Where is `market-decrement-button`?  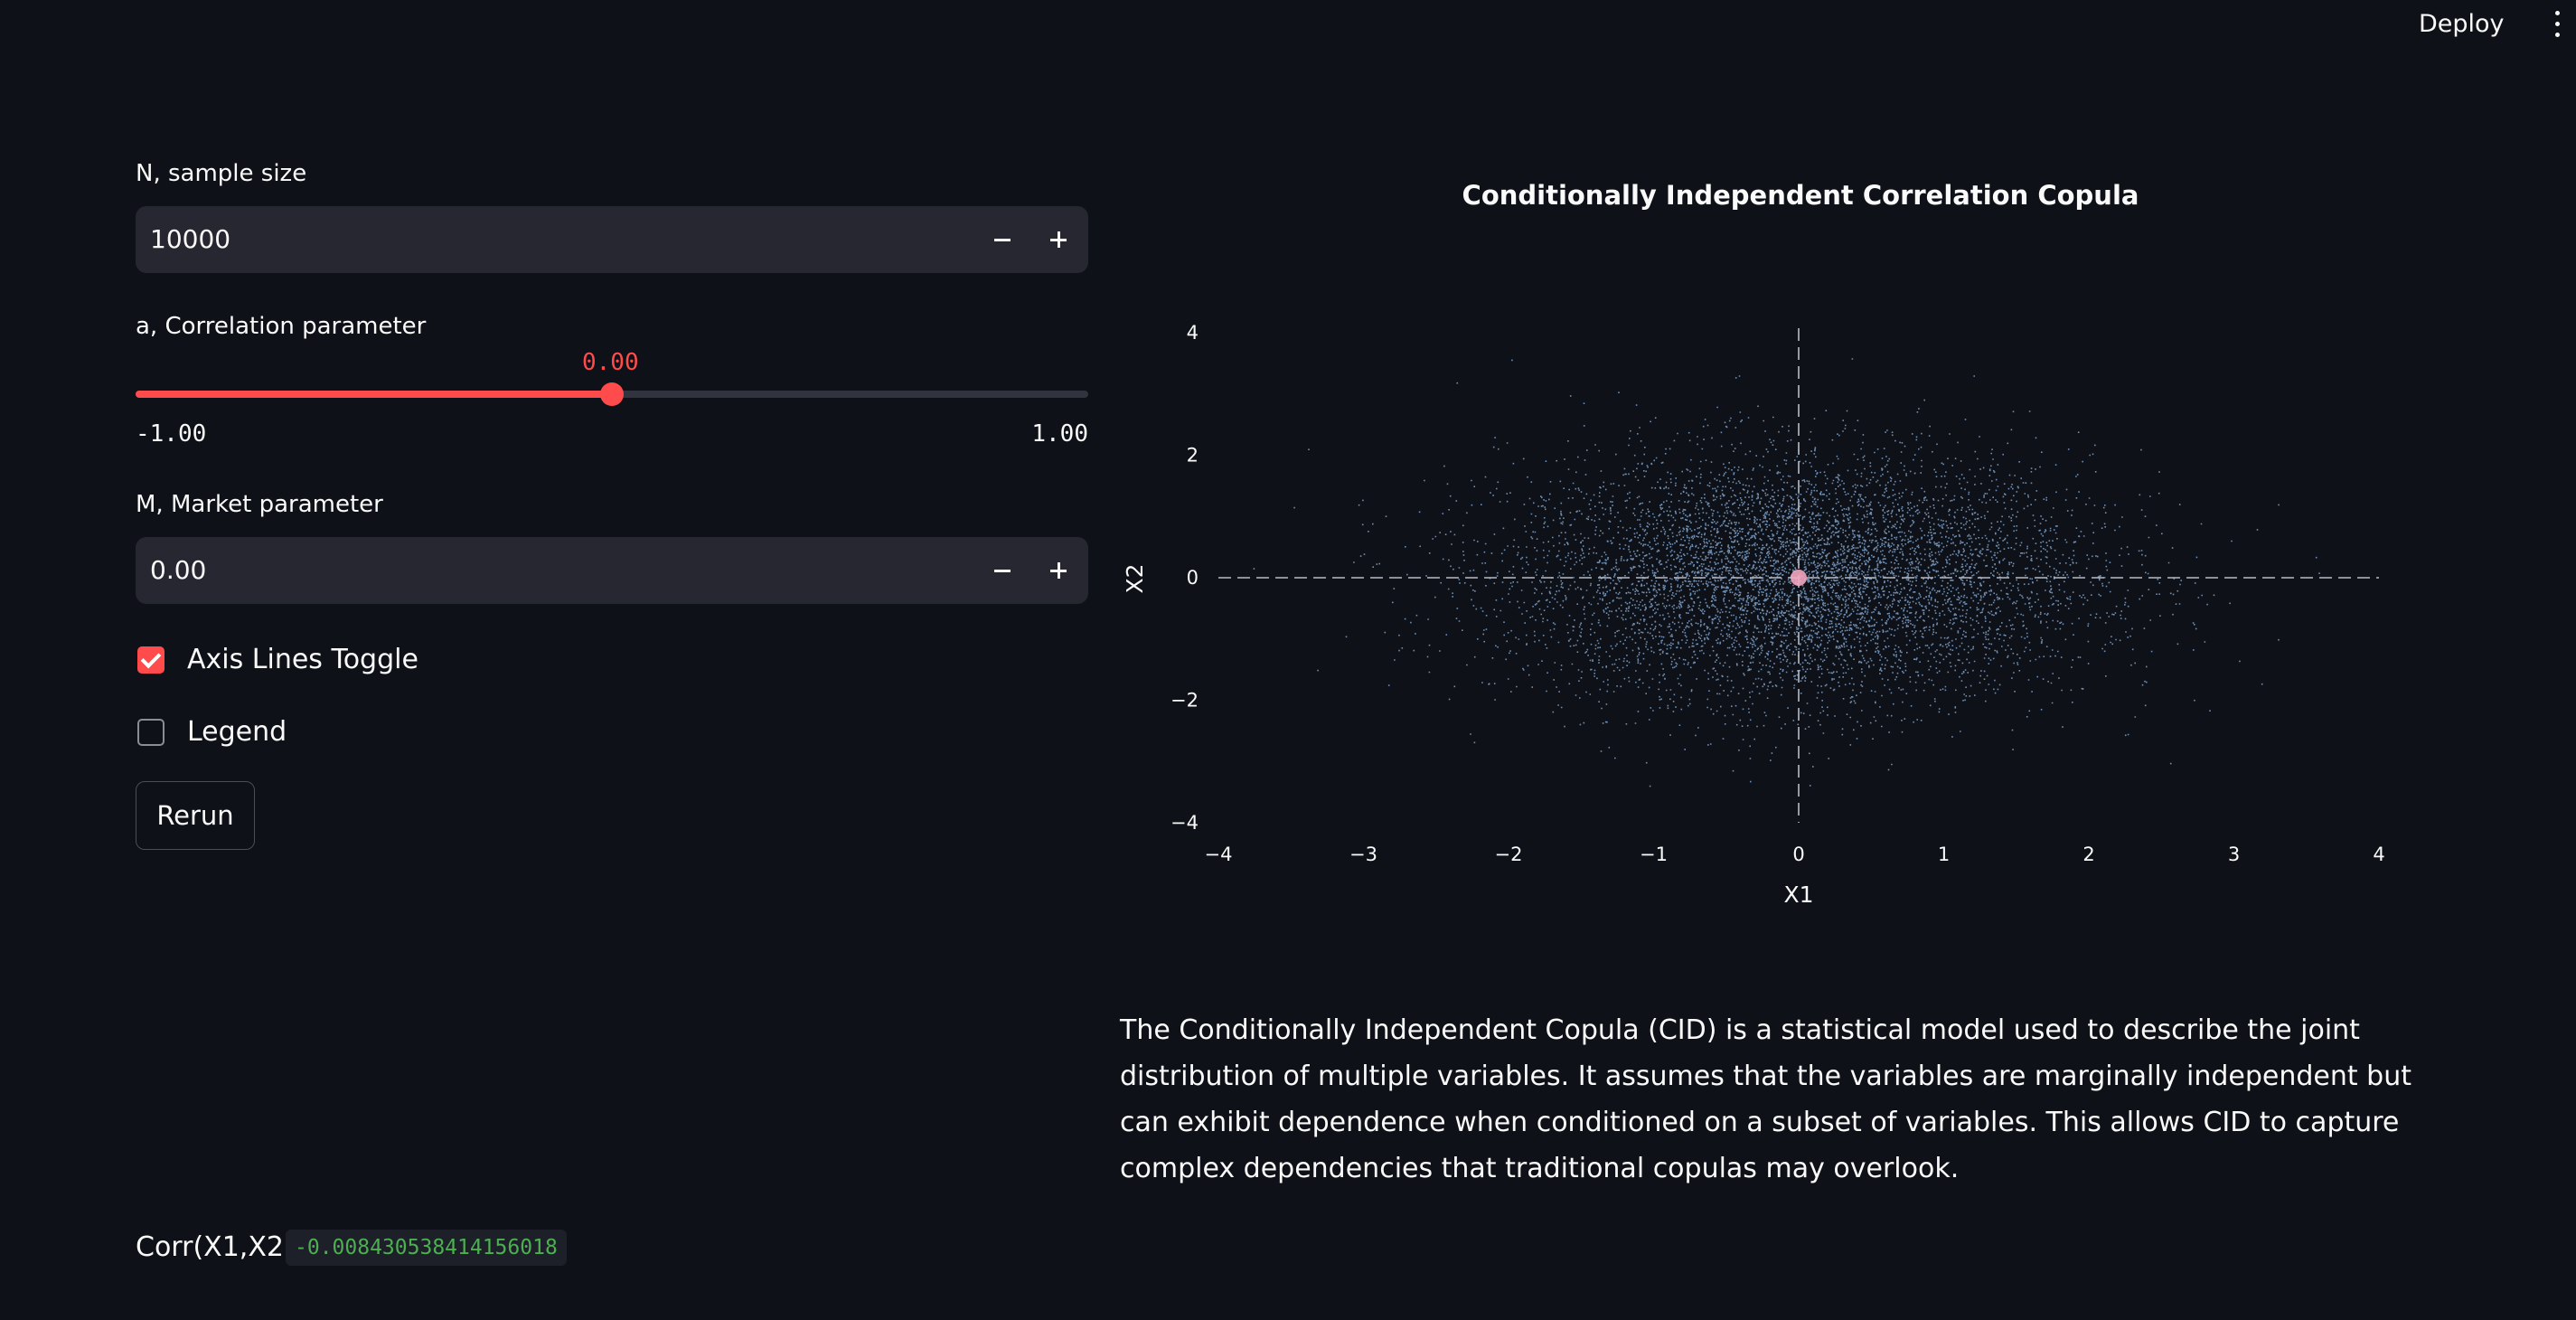 market-decrement-button is located at coordinates (1002, 570).